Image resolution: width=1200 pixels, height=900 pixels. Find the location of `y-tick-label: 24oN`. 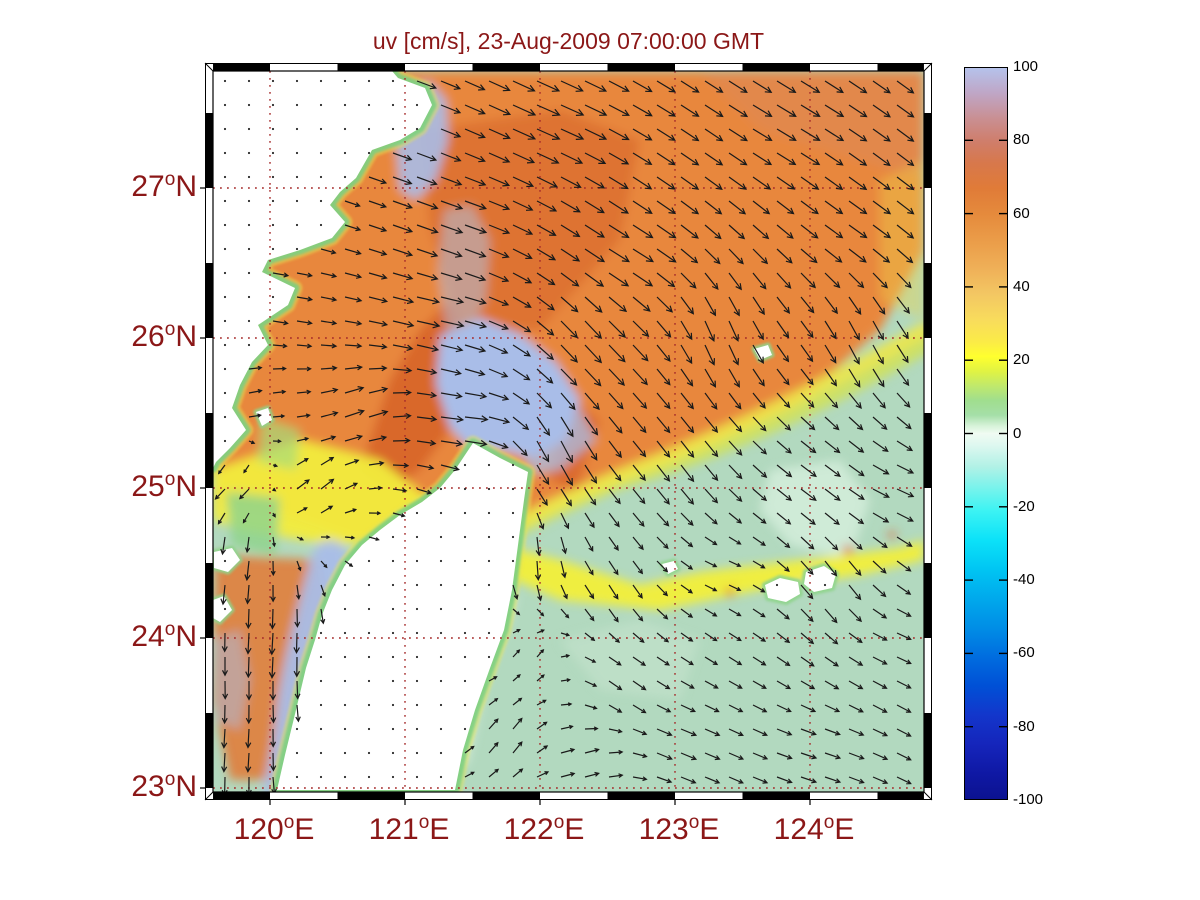

y-tick-label: 24oN is located at coordinates (164, 636).